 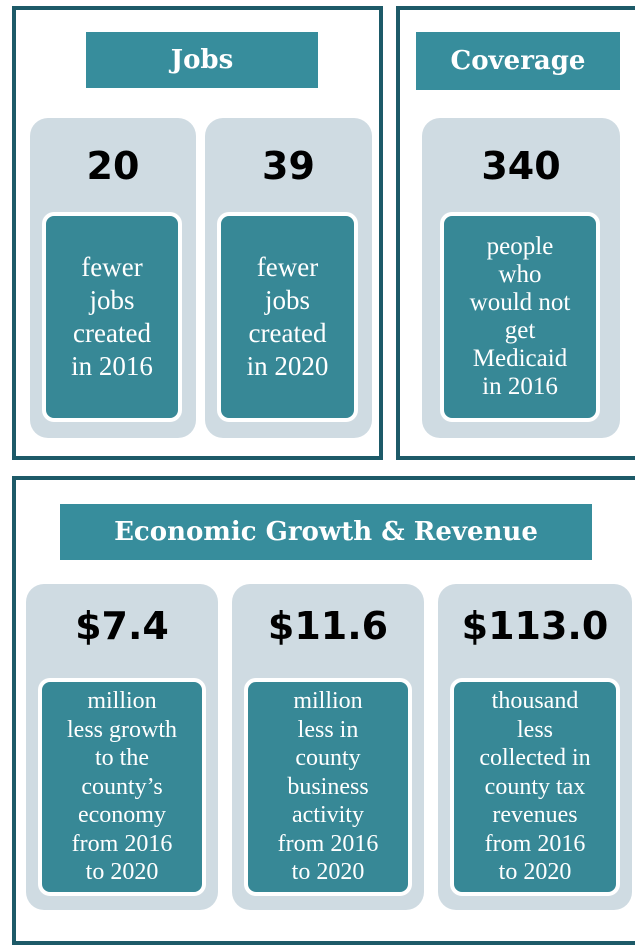 What do you see at coordinates (287, 317) in the screenshot?
I see `stat-description: fewer jobs created in 2020` at bounding box center [287, 317].